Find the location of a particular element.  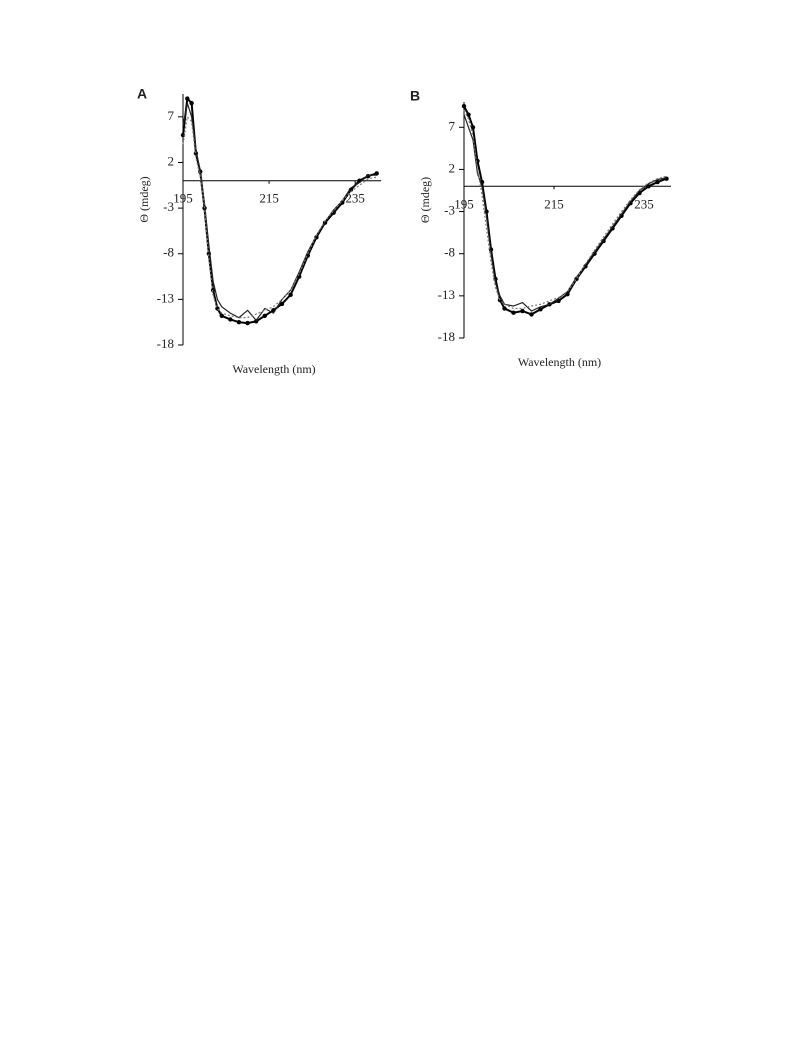

panel-label: A is located at coordinates (142, 94).